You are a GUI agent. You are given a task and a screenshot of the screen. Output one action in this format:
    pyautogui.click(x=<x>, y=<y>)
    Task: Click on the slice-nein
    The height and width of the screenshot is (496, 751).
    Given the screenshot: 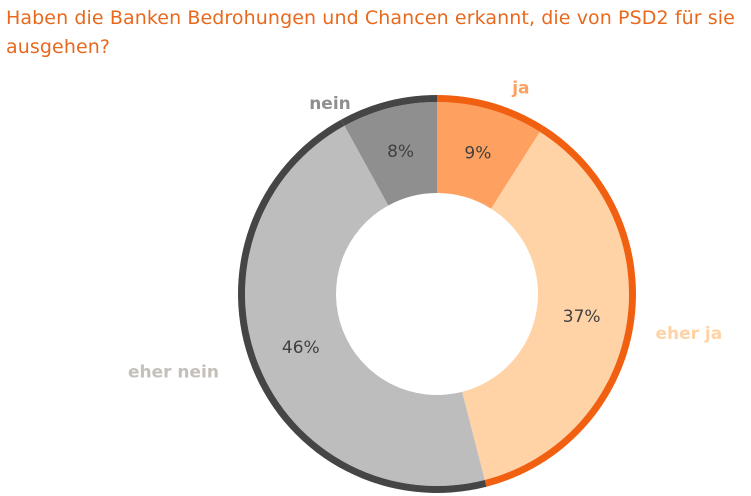 What is the action you would take?
    pyautogui.click(x=390, y=154)
    